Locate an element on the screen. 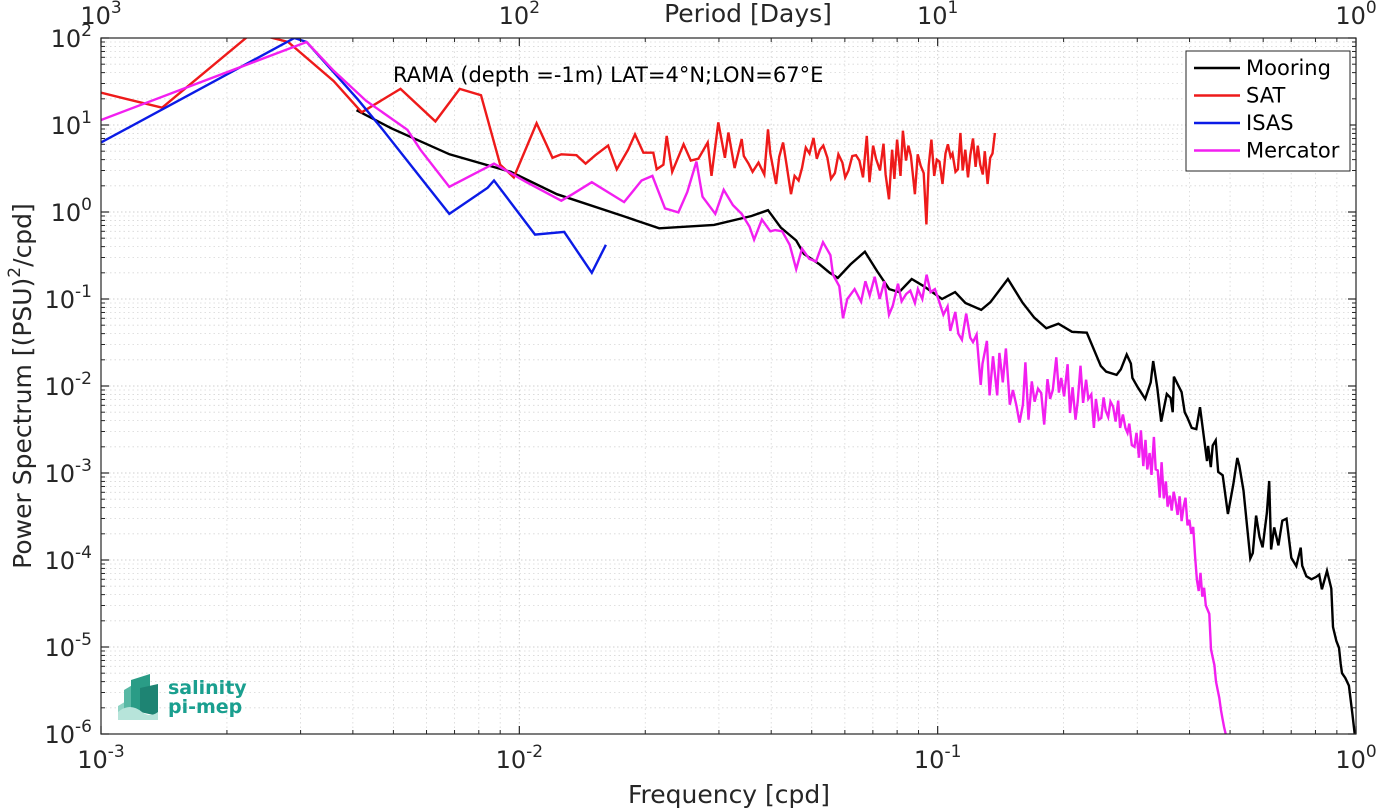  x-tick-label: 10⁰ is located at coordinates (1355, 758).